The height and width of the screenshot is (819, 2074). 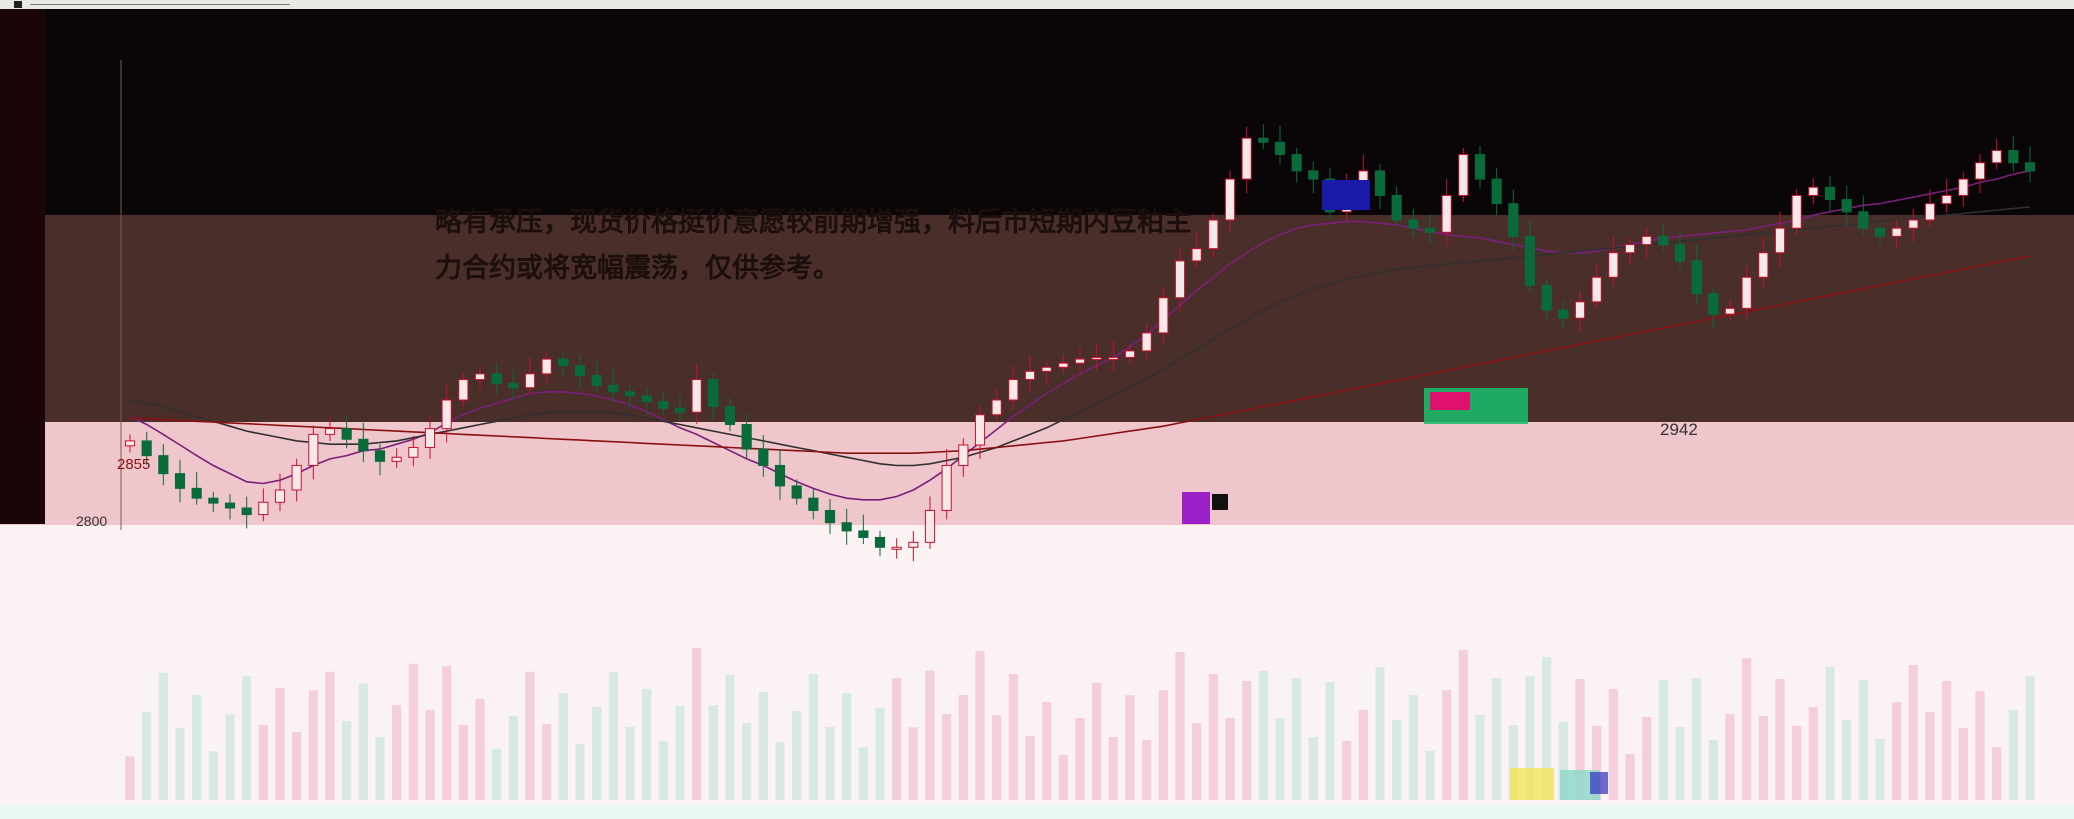 I want to click on artifact-blue-block, so click(x=1346, y=195).